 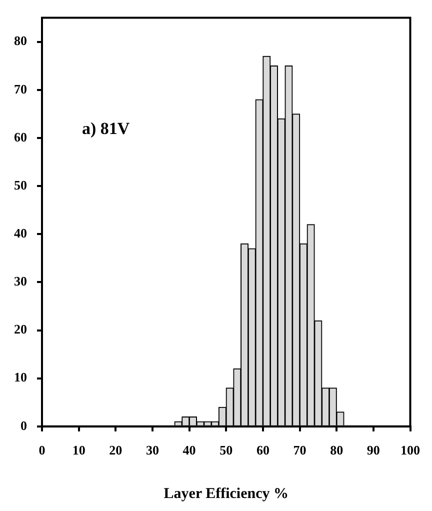 What do you see at coordinates (115, 450) in the screenshot?
I see `x-tick-label: 20` at bounding box center [115, 450].